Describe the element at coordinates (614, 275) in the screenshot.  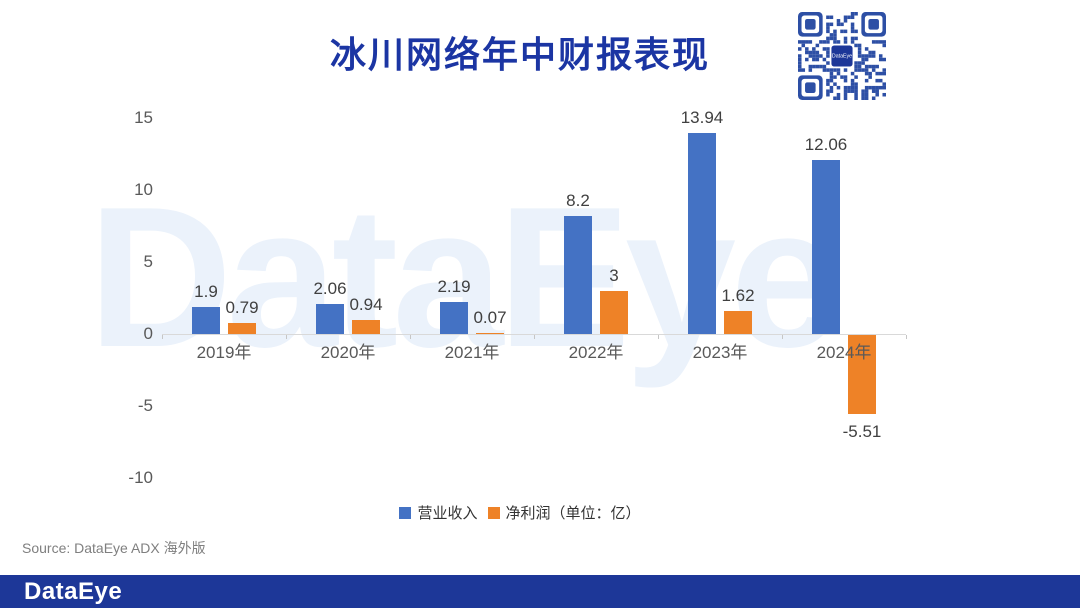
I see `bar-value-label: 3` at that location.